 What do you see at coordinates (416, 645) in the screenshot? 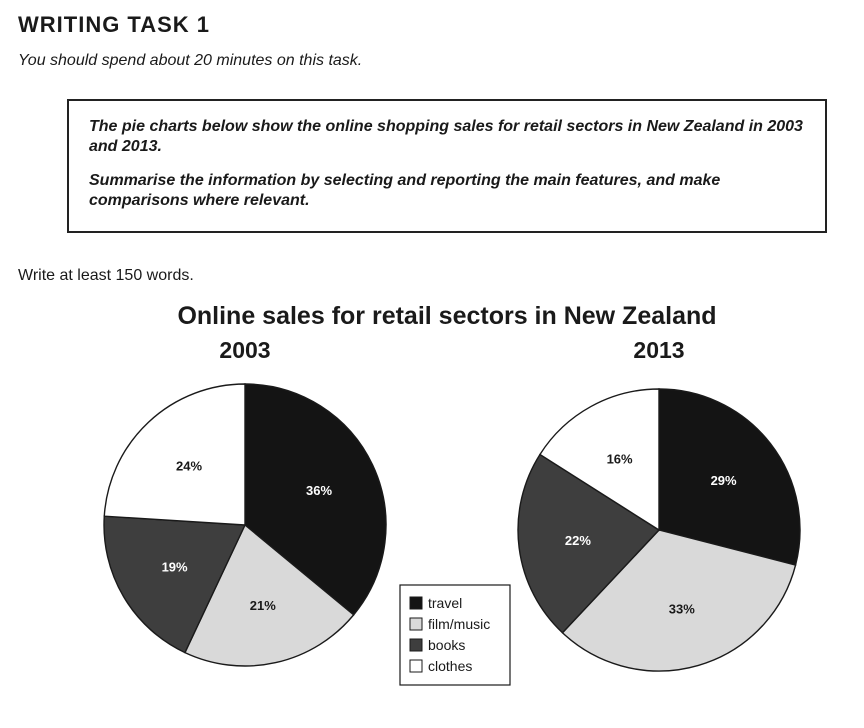
I see `legend-swatch-books` at bounding box center [416, 645].